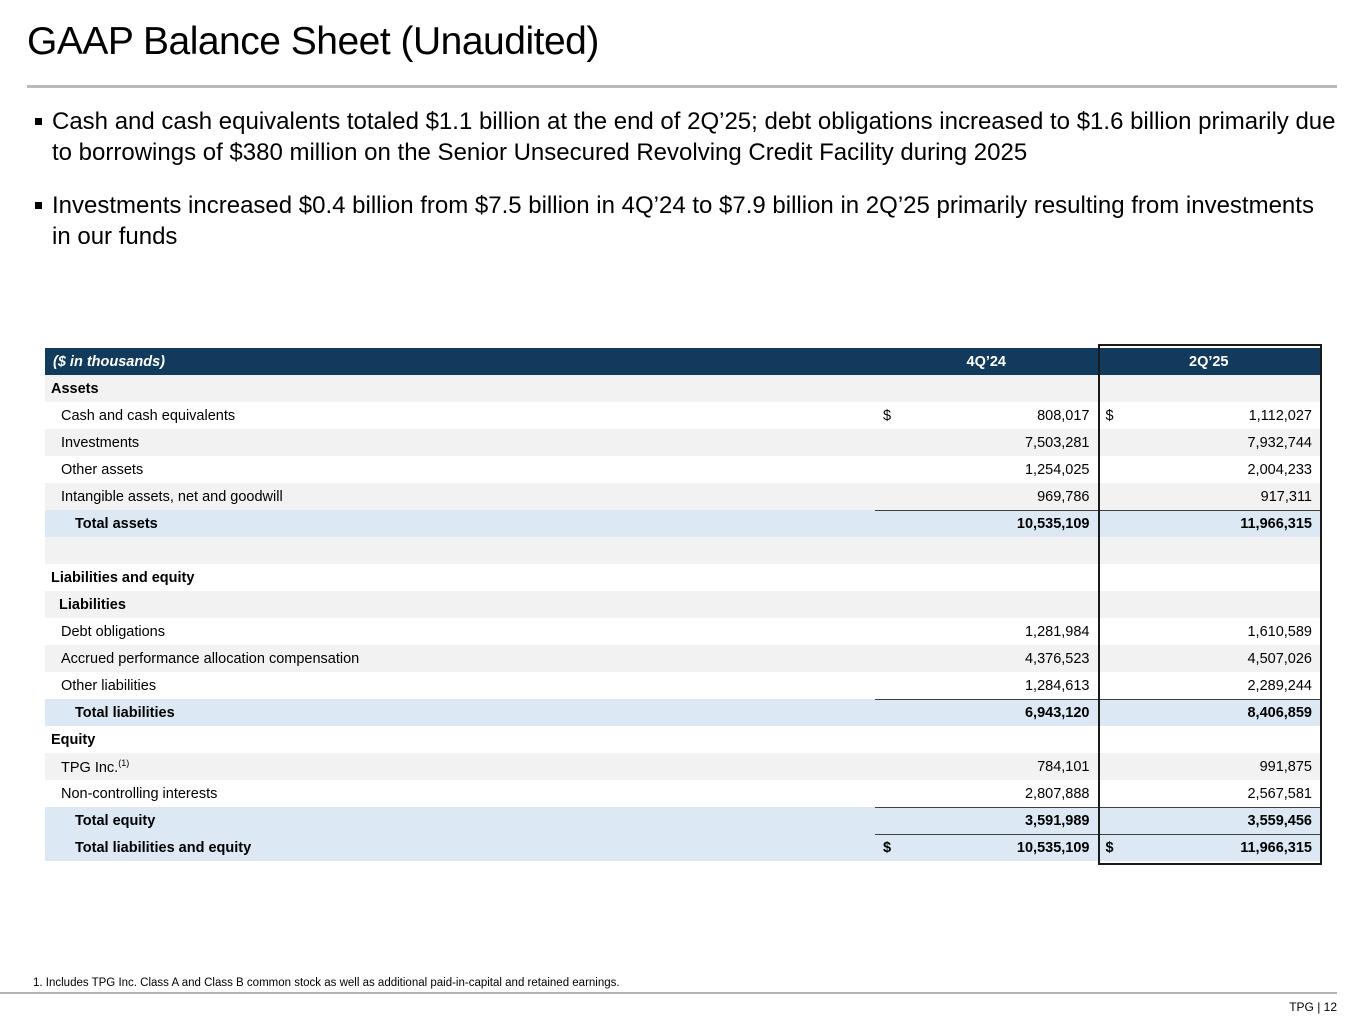 This screenshot has width=1365, height=1024. What do you see at coordinates (1209, 631) in the screenshot?
I see `cell-value-2q25: 1,610,589` at bounding box center [1209, 631].